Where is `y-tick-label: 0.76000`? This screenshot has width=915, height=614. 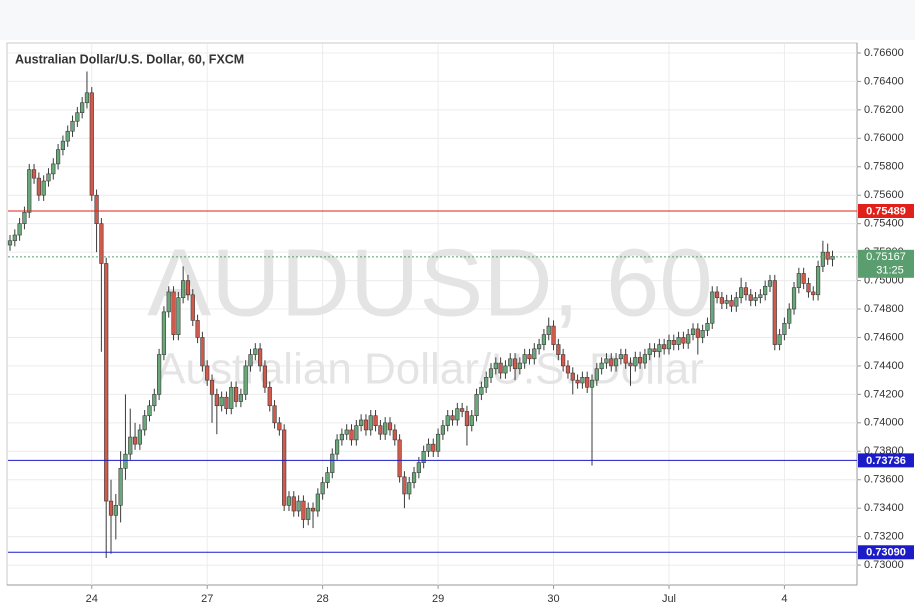
y-tick-label: 0.76000 is located at coordinates (884, 138).